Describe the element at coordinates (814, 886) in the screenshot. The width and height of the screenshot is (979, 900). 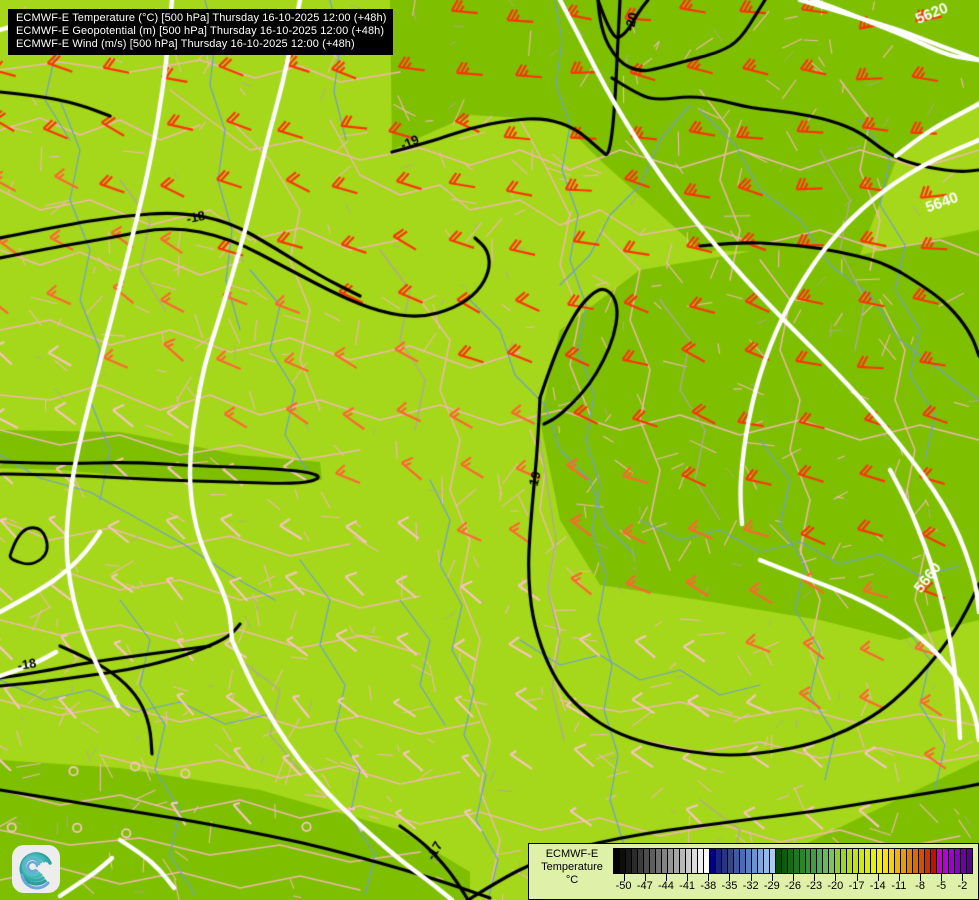
I see `colorbar-tick-label: -23` at that location.